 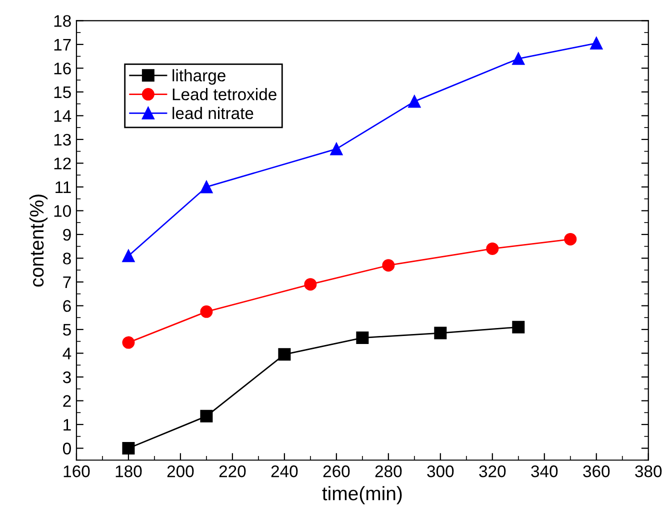 I want to click on y-tick-label: 6, so click(x=67, y=306).